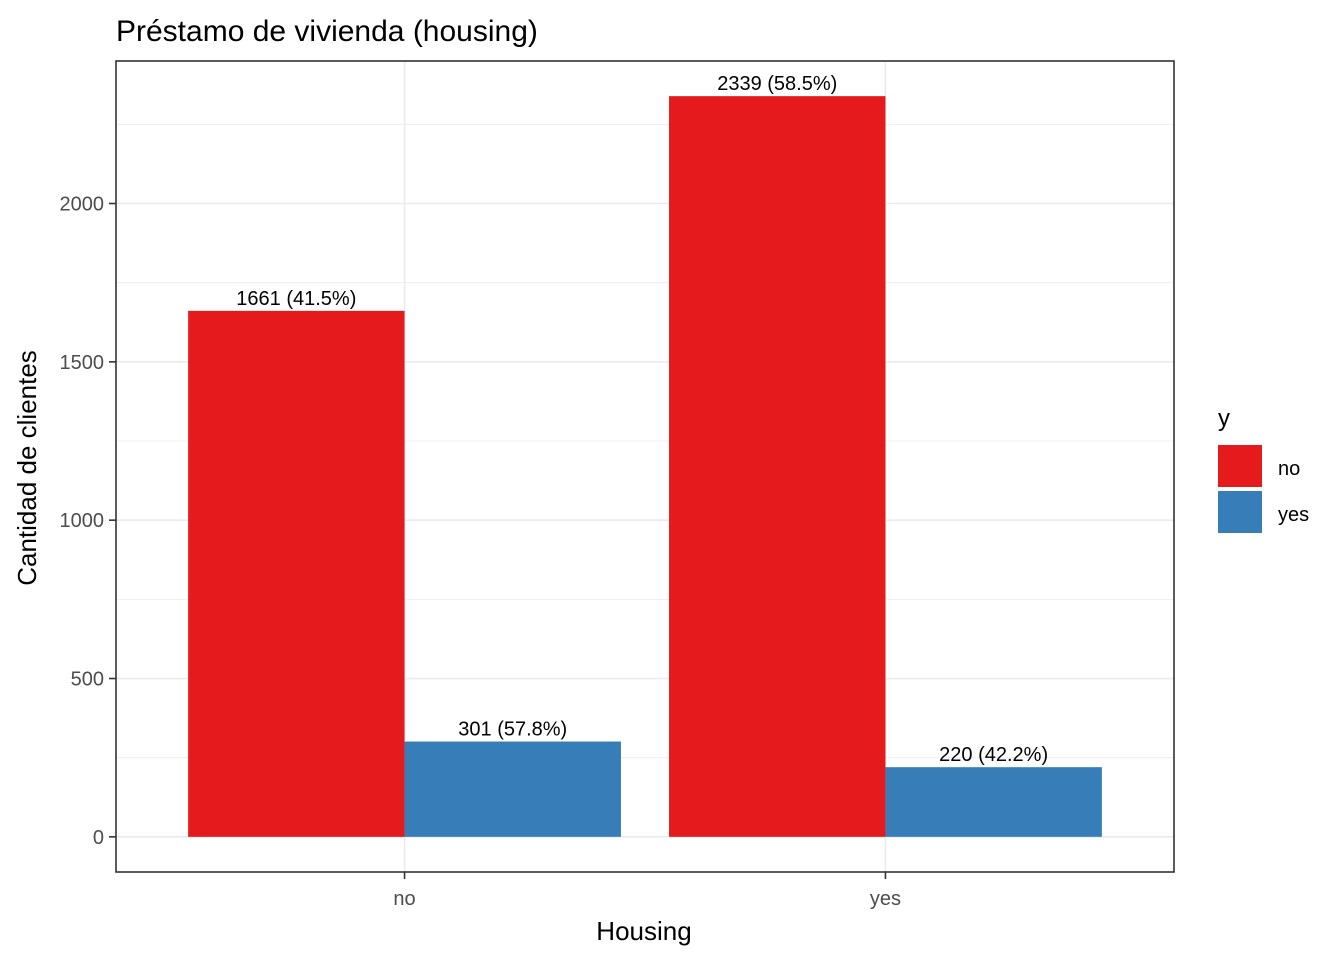 This screenshot has height=960, width=1344. What do you see at coordinates (1289, 469) in the screenshot?
I see `legend-label: no` at bounding box center [1289, 469].